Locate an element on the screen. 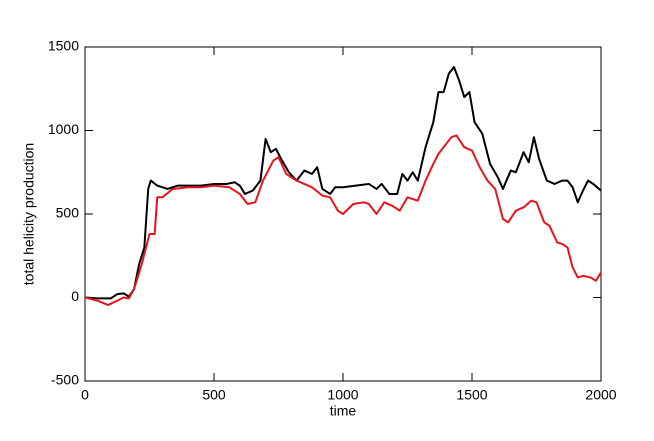 This screenshot has height=441, width=654. x-tick-label: 1500 is located at coordinates (471, 395).